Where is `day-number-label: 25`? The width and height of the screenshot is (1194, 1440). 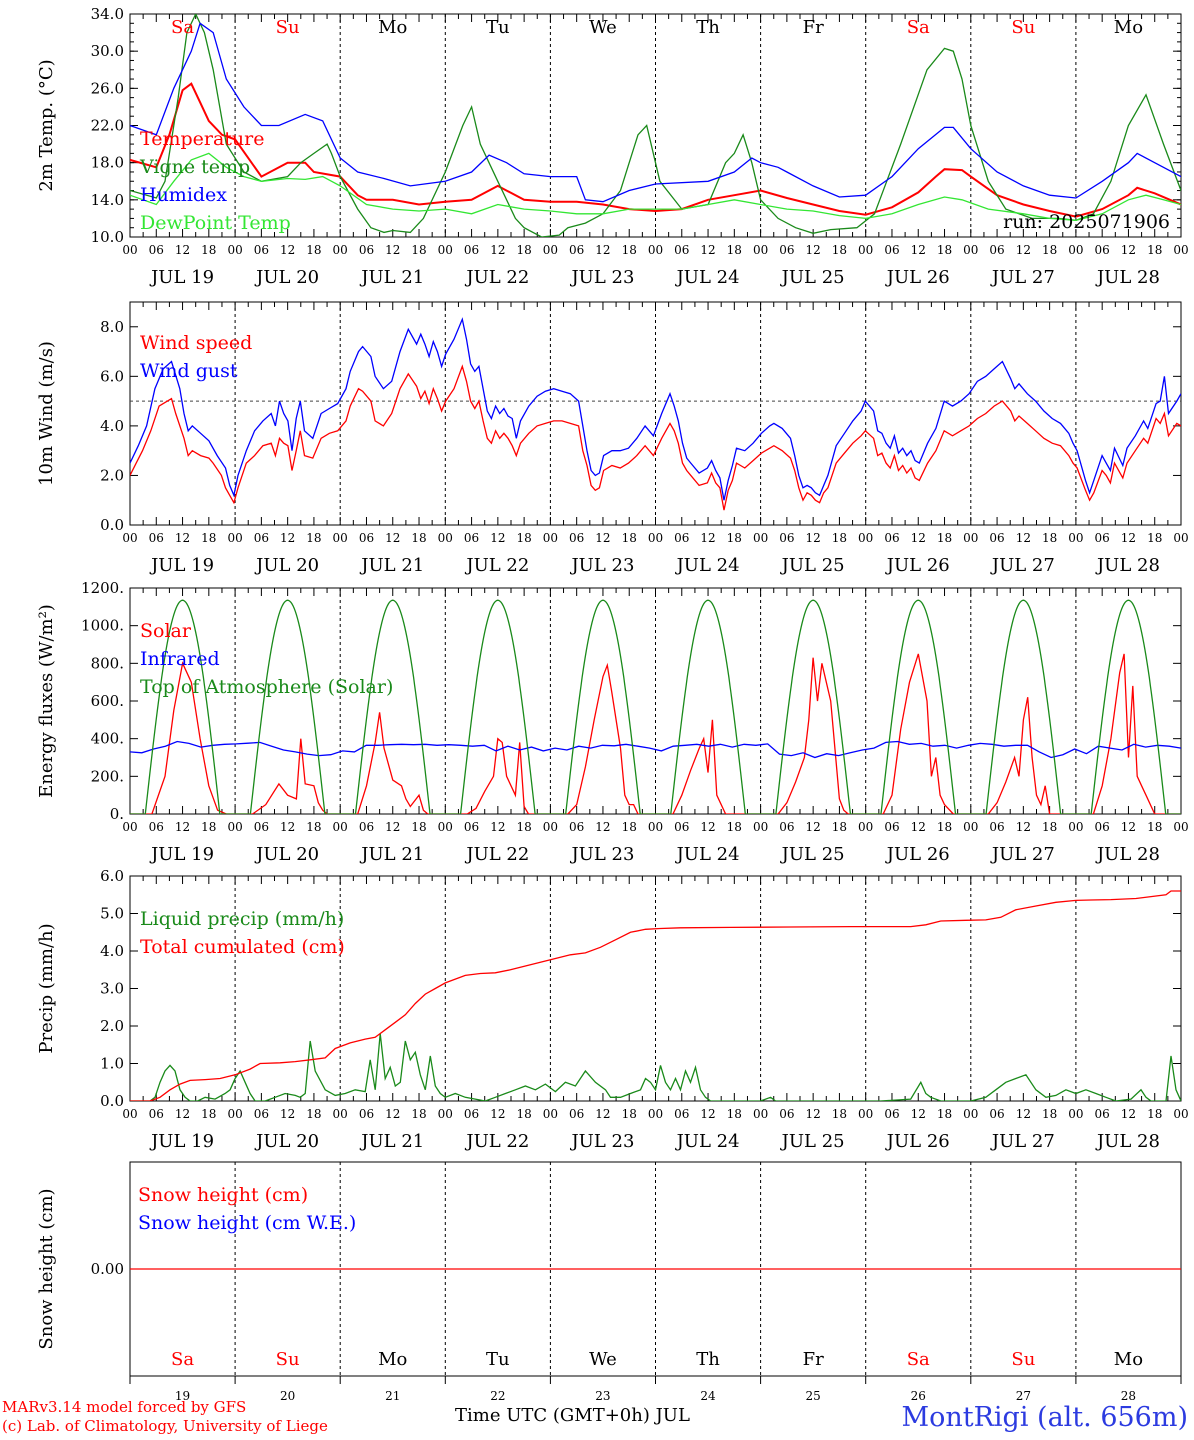
day-number-label: 25 is located at coordinates (813, 1396).